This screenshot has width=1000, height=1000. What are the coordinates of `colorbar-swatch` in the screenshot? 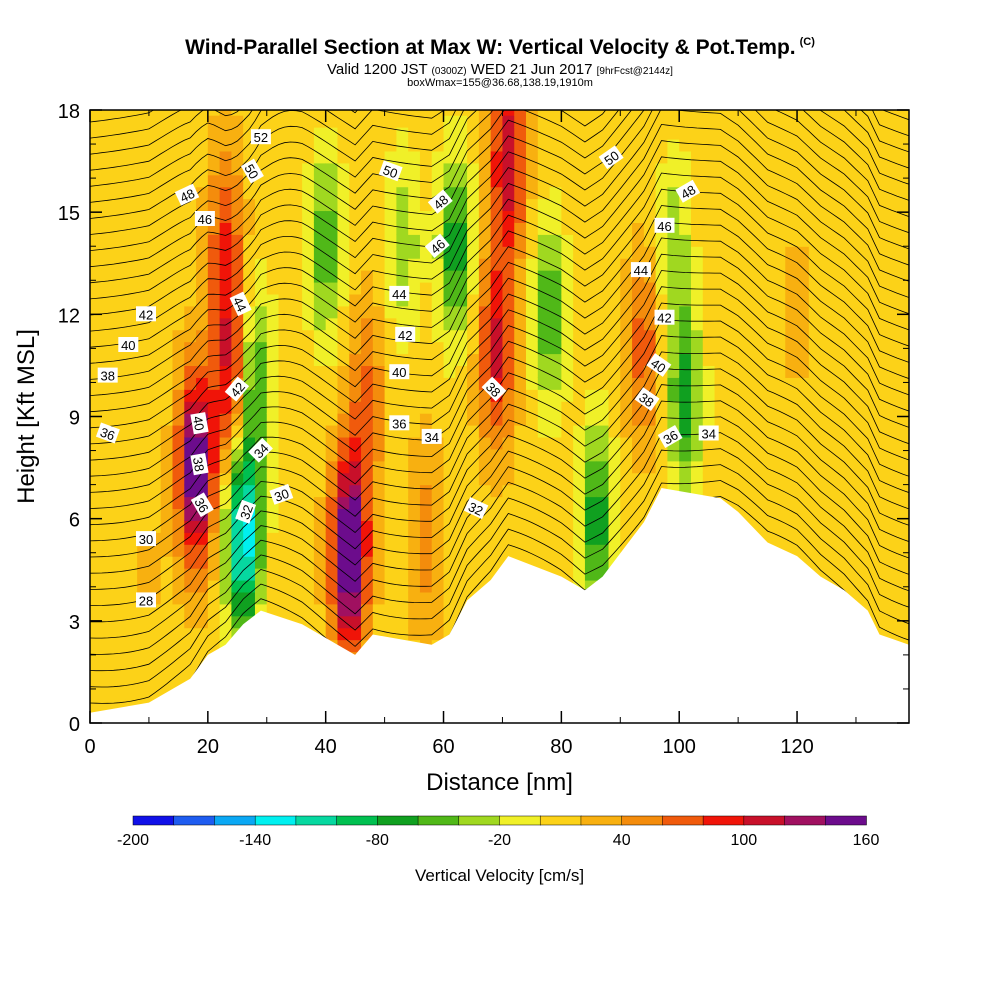 It's located at (316, 820).